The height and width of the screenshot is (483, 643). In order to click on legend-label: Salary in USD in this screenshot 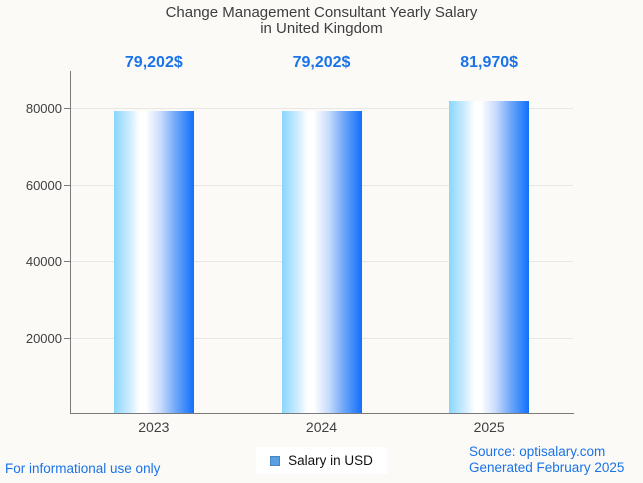, I will do `click(330, 460)`.